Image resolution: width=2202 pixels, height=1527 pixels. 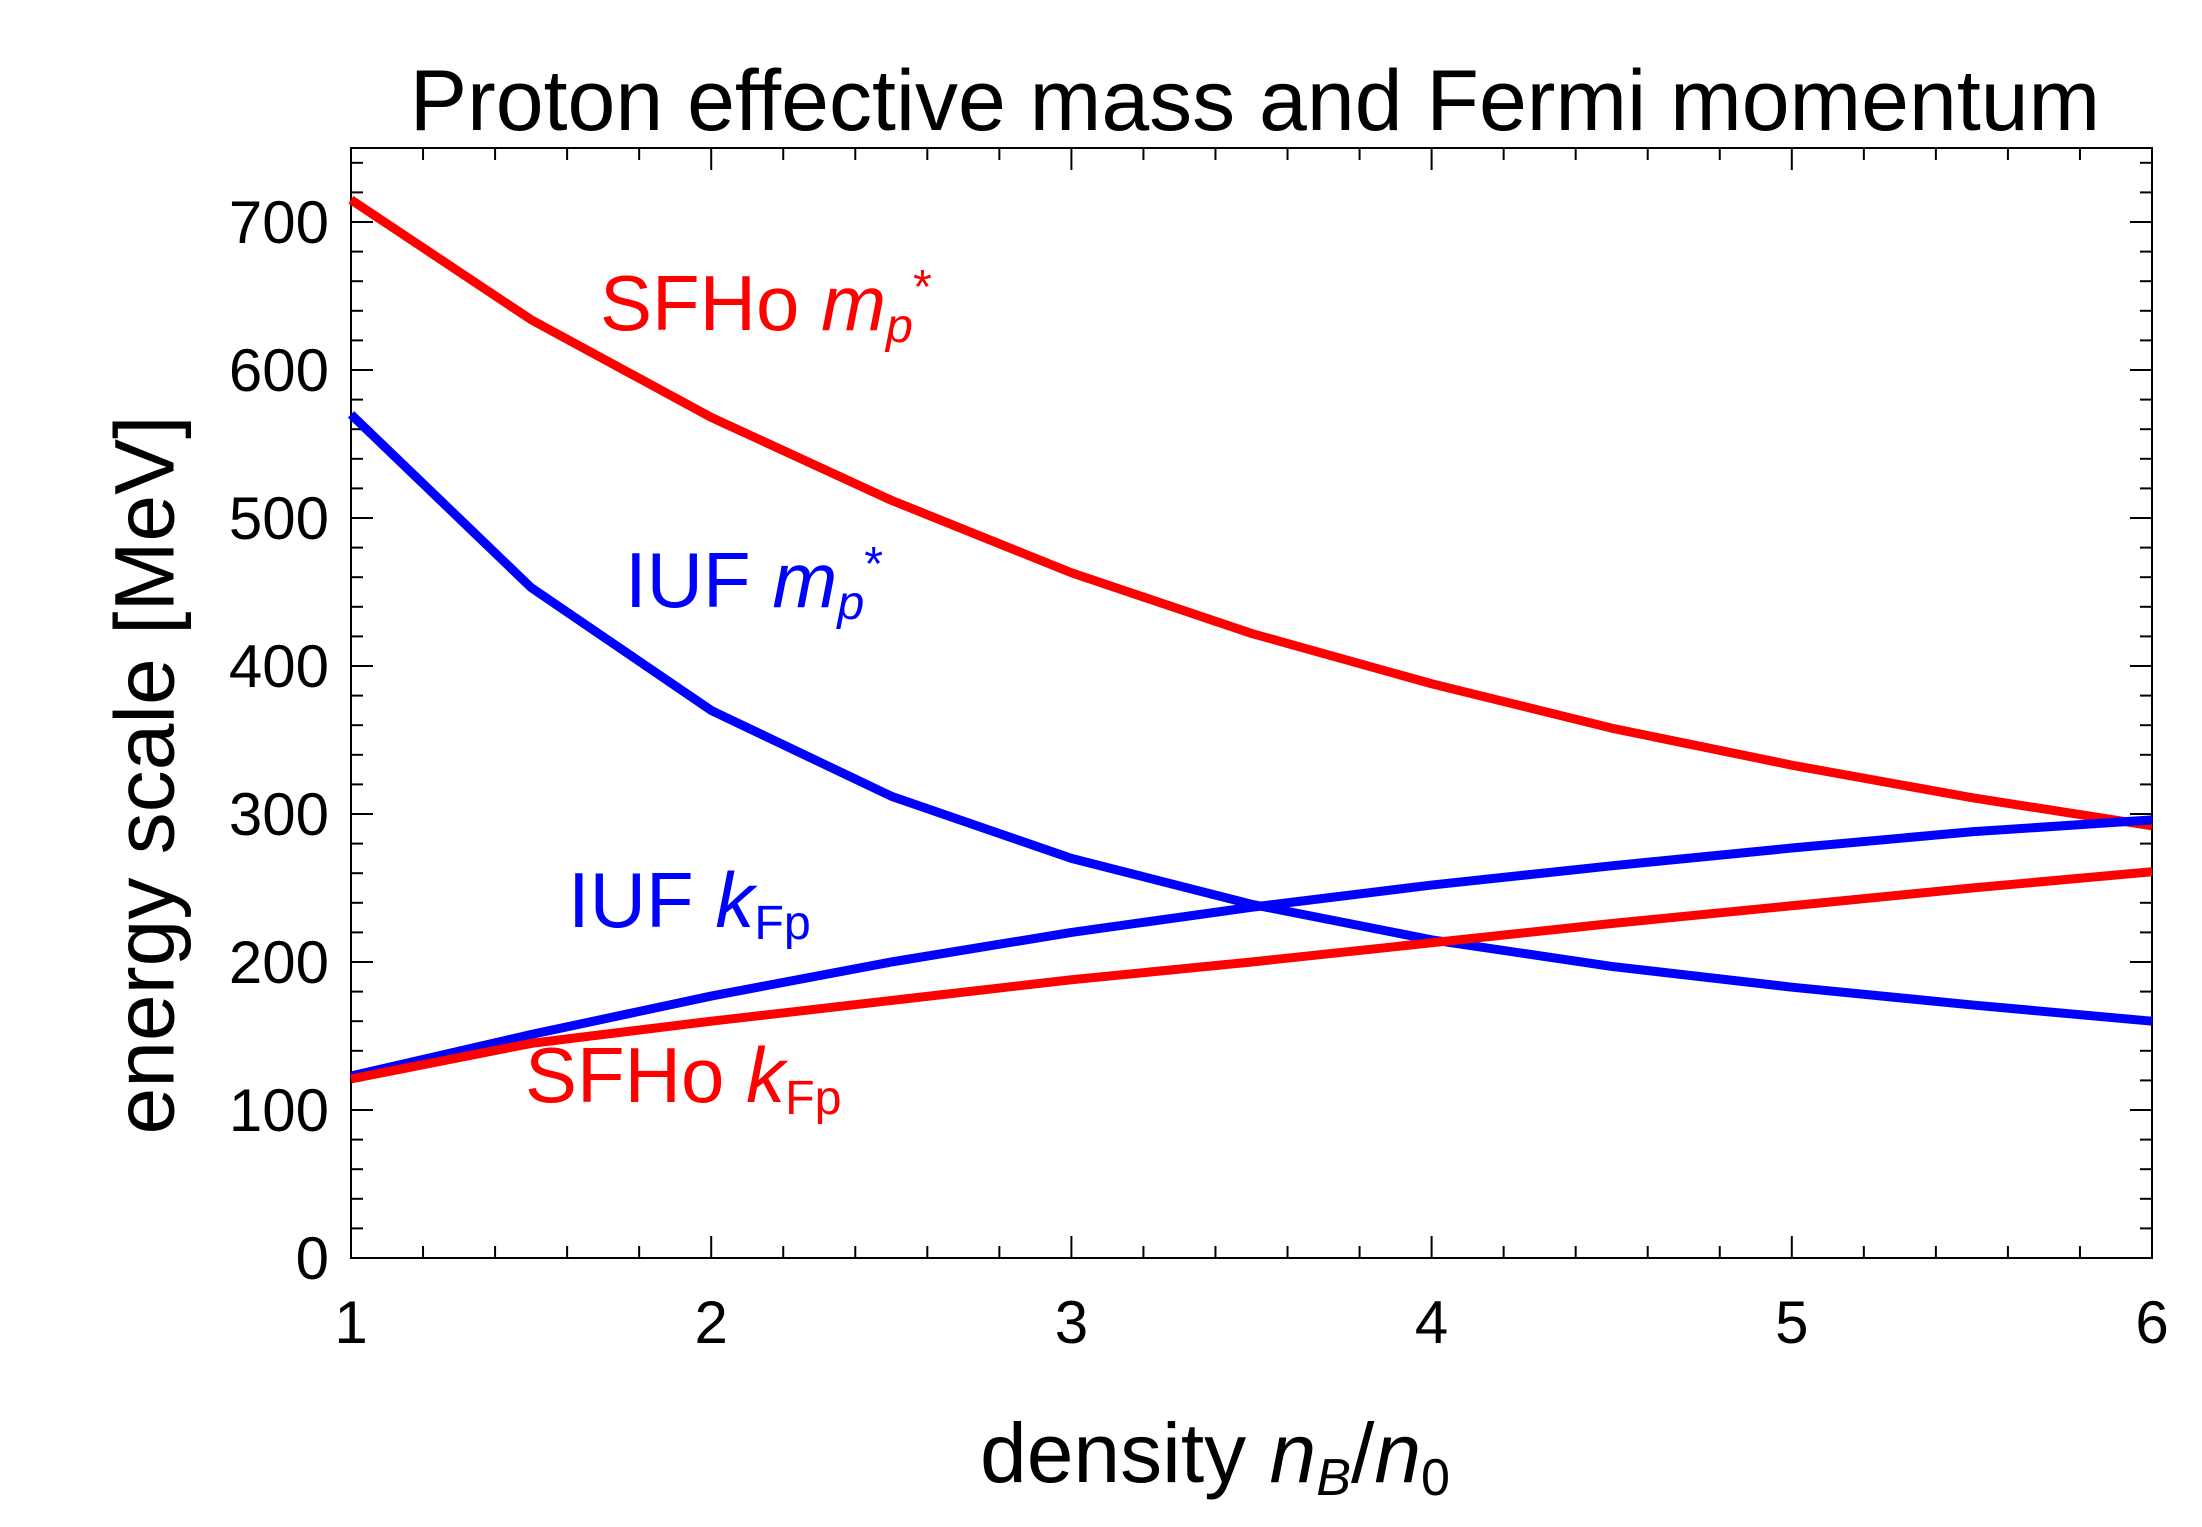 What do you see at coordinates (279, 666) in the screenshot?
I see `y-tick-label: 400` at bounding box center [279, 666].